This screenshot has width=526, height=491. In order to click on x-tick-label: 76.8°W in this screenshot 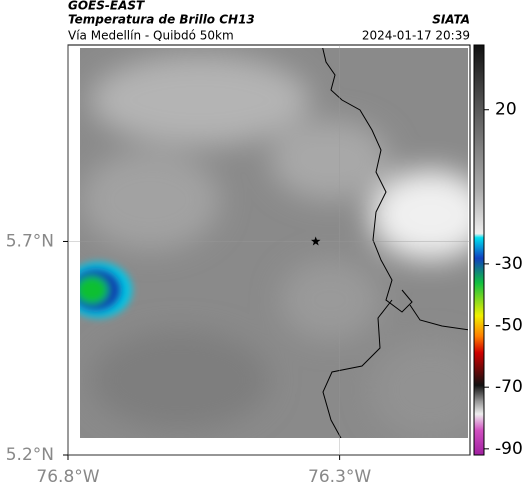, I will do `click(67, 477)`.